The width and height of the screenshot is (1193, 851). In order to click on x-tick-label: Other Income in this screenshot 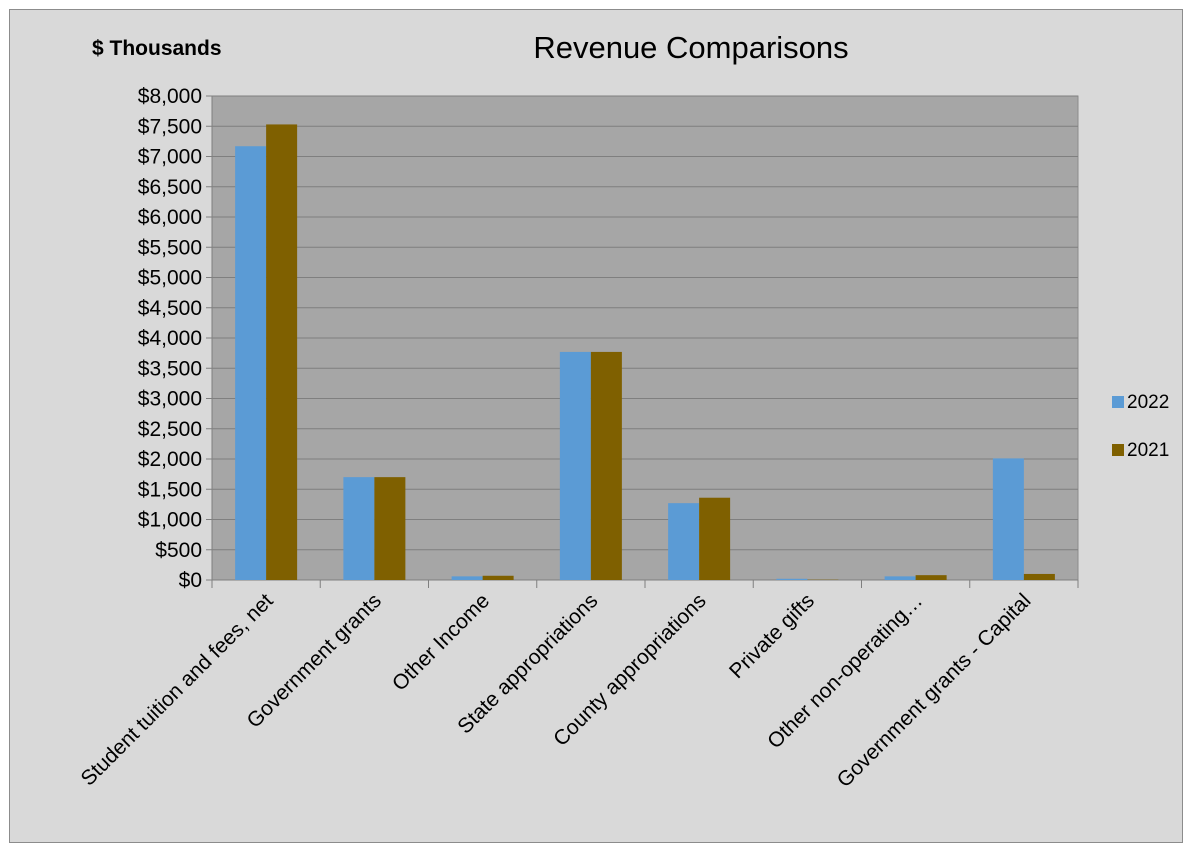, I will do `click(441, 642)`.